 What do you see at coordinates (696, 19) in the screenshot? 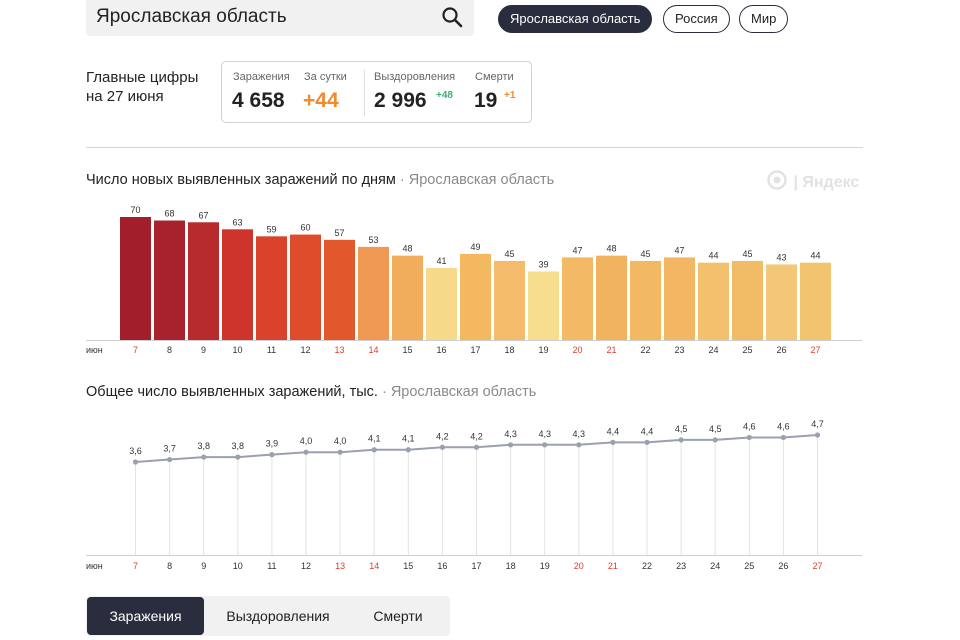
I see `region-pill-russia: Россия` at bounding box center [696, 19].